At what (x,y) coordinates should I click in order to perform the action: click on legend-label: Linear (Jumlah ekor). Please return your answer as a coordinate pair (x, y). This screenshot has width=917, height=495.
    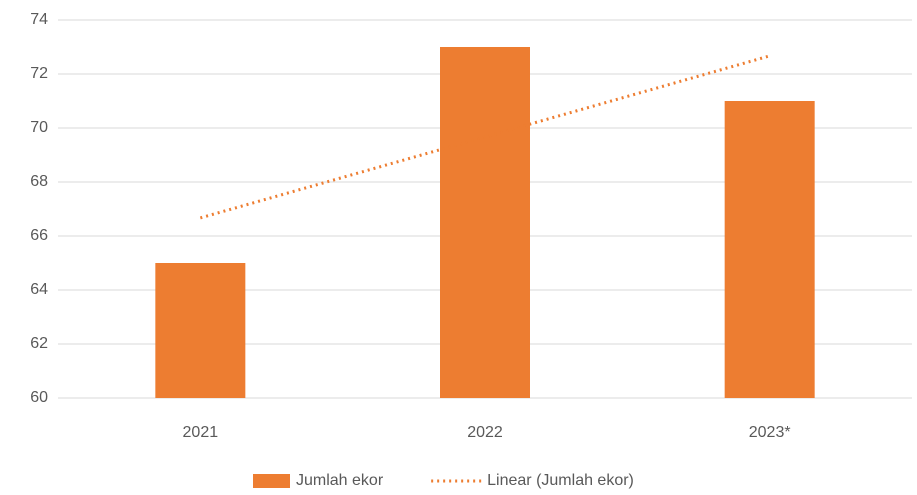
    Looking at the image, I should click on (560, 480).